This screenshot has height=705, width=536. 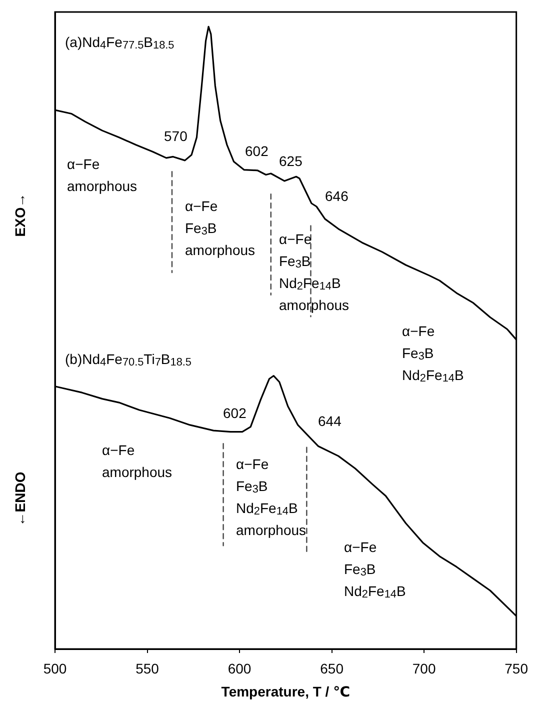 I want to click on annotation: 644, so click(x=330, y=421).